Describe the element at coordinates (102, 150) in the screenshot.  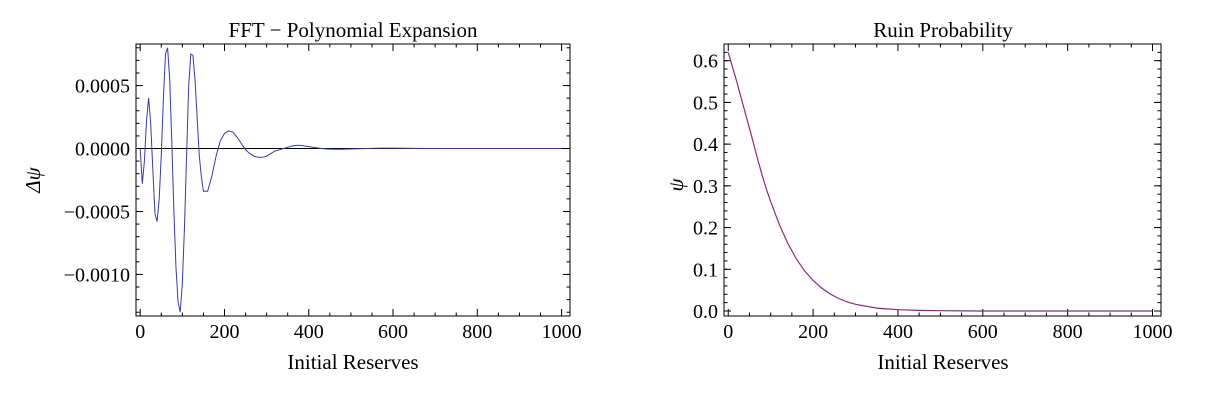
I see `chart-left-ytick-label: 0.0000` at that location.